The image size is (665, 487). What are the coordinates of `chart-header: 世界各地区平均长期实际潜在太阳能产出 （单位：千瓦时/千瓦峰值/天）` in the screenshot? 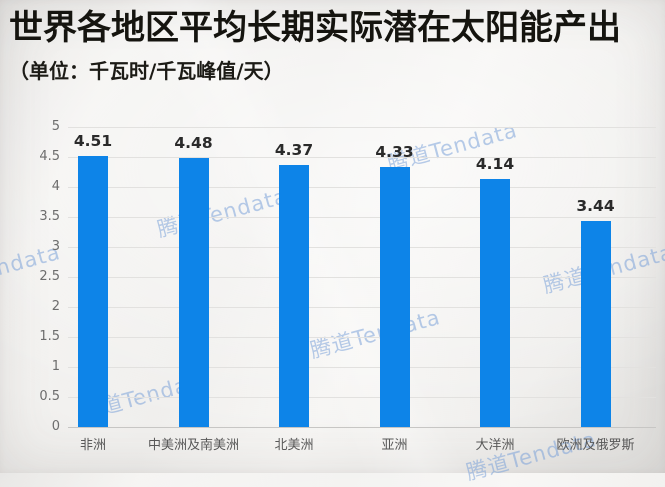 It's located at (315, 45).